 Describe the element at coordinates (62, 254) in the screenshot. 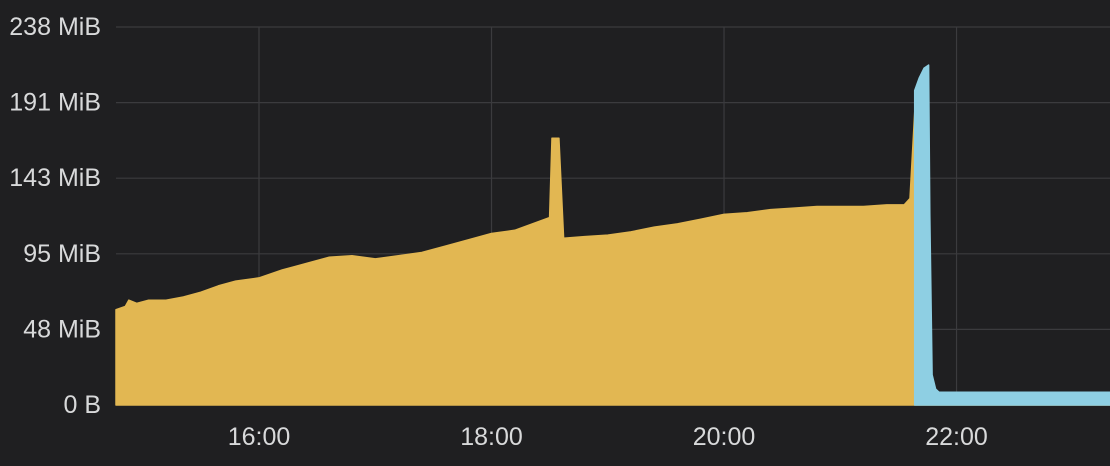

I see `y-tick-label: 95 MiB` at that location.